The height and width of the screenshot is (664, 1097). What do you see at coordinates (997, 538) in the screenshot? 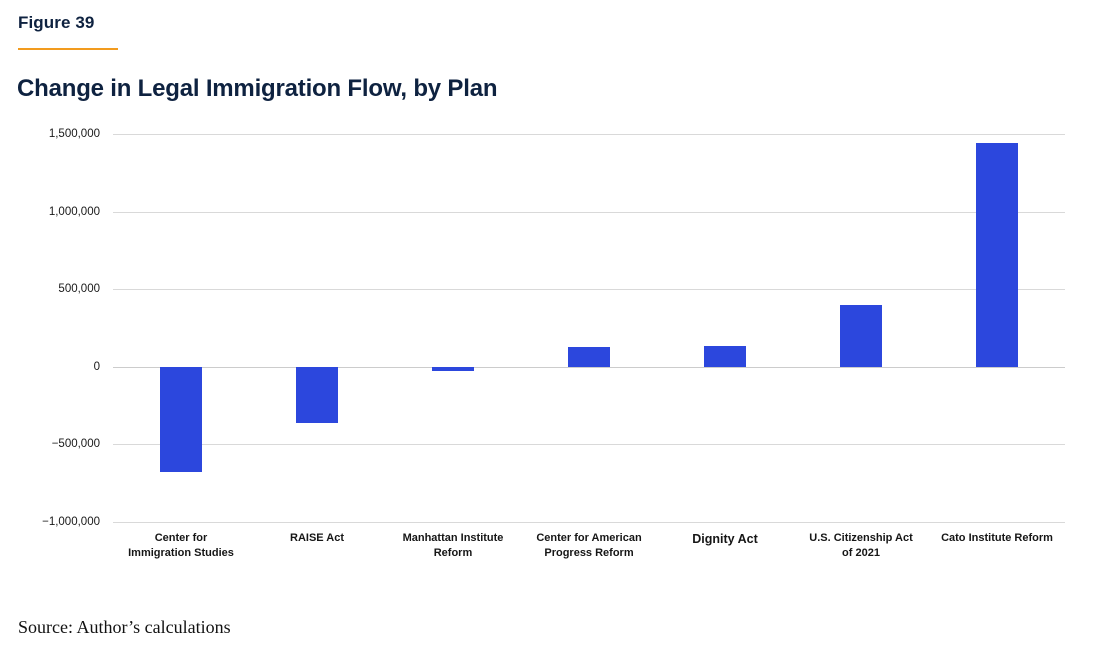
I see `x-category-label: Cato Institute Reform` at bounding box center [997, 538].